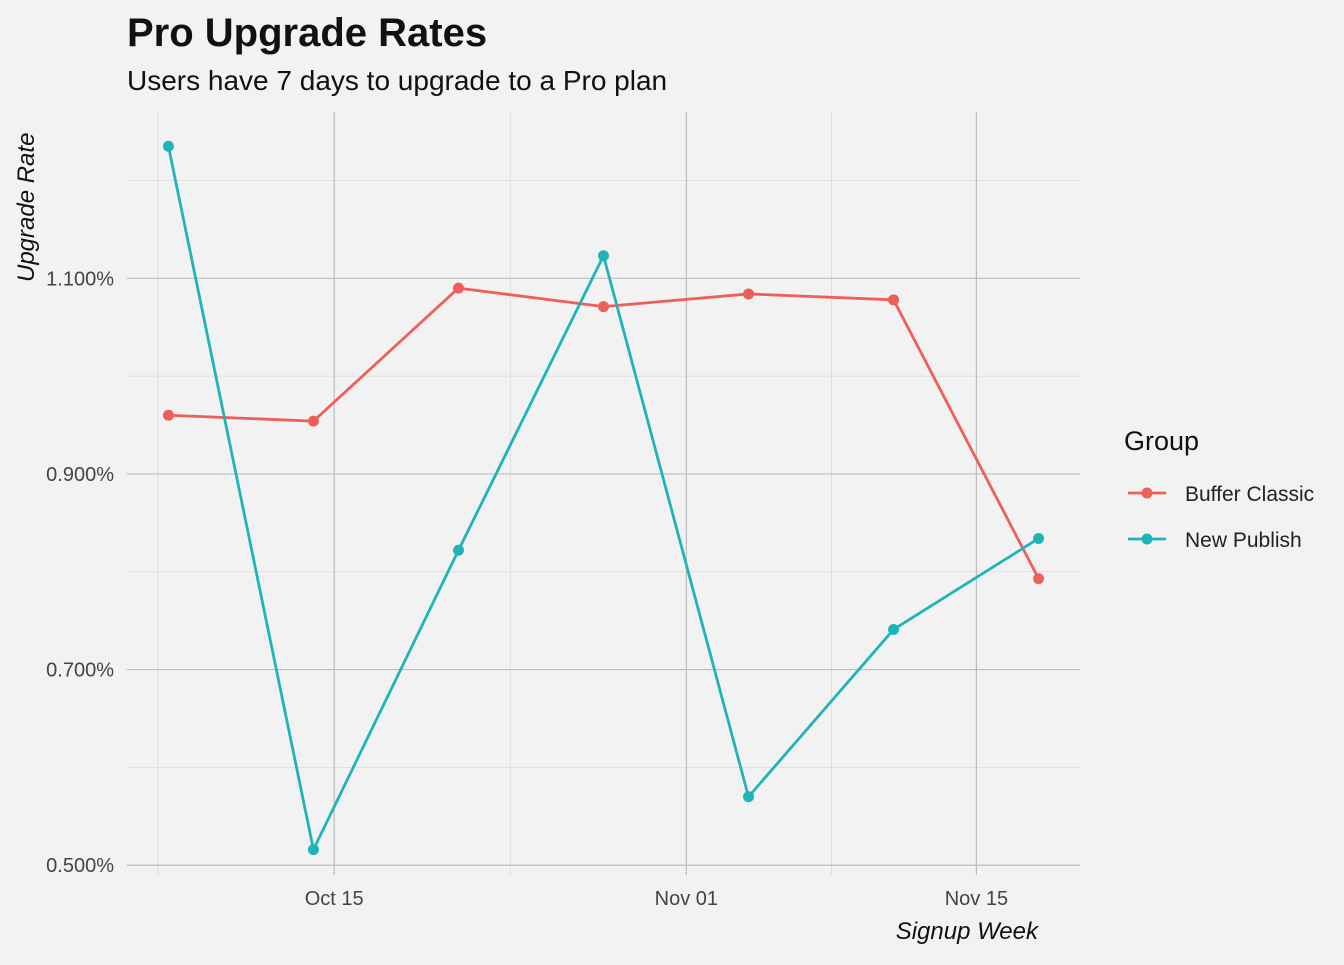 The width and height of the screenshot is (1344, 965). What do you see at coordinates (26, 207) in the screenshot?
I see `y-axis-title: Upgrade Rate` at bounding box center [26, 207].